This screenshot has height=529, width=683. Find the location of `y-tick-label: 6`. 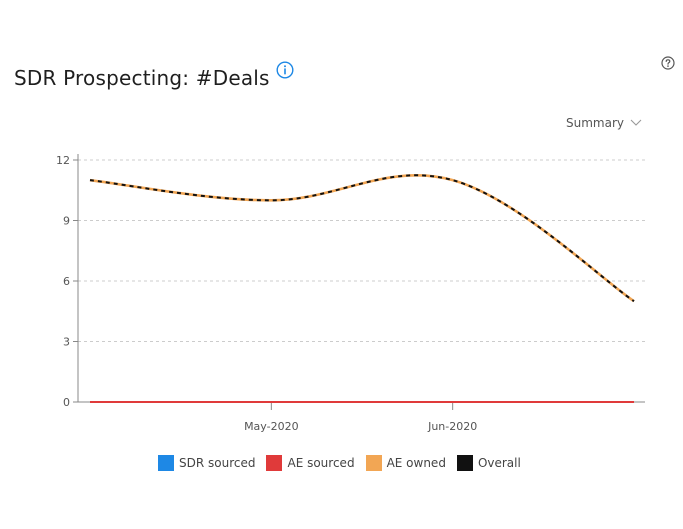

y-tick-label: 6 is located at coordinates (66, 281).